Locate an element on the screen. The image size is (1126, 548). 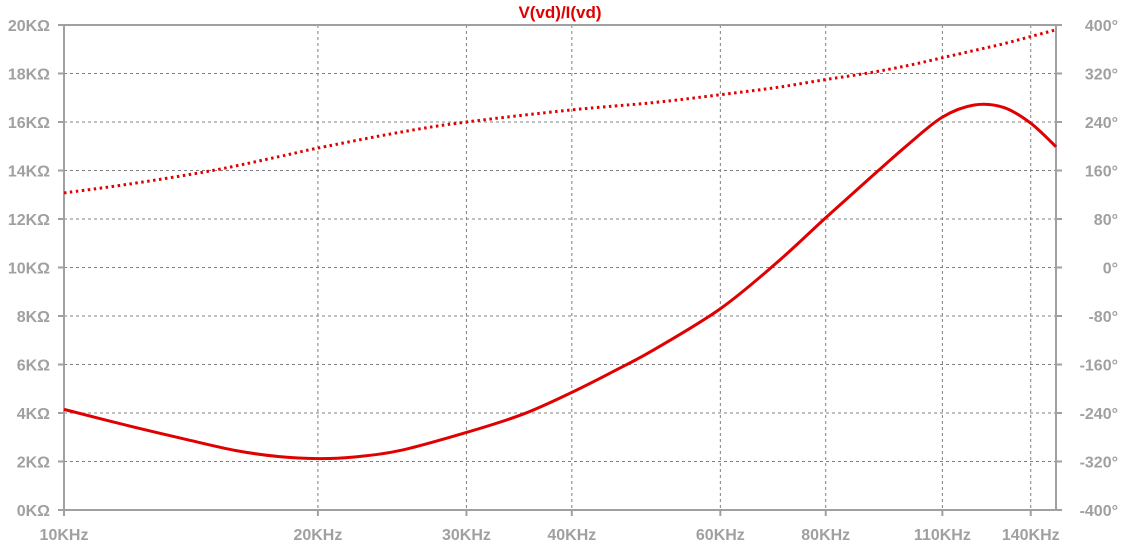
bottom-tick-label: 10KHz is located at coordinates (64, 535).